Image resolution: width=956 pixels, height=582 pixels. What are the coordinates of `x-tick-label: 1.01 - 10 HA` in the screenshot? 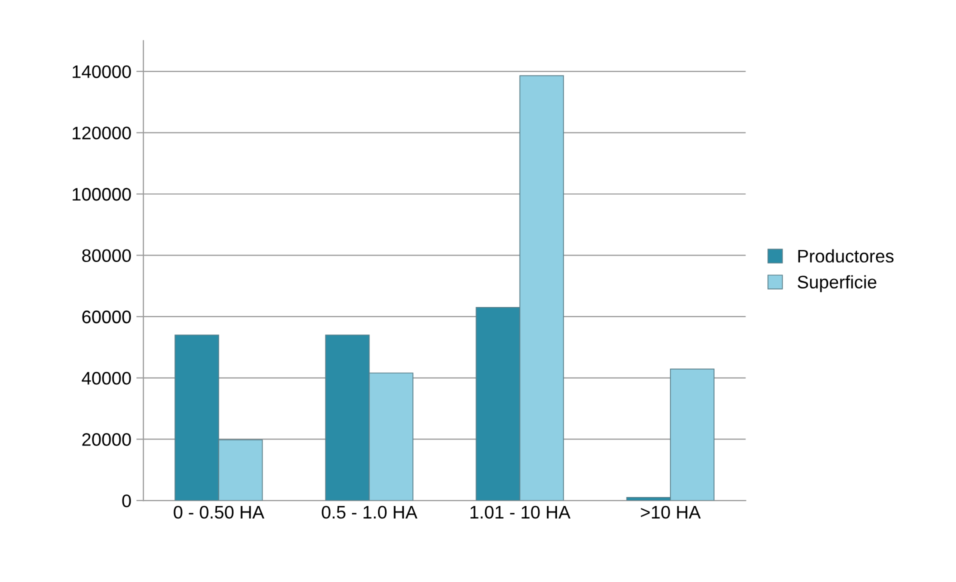 It's located at (520, 512).